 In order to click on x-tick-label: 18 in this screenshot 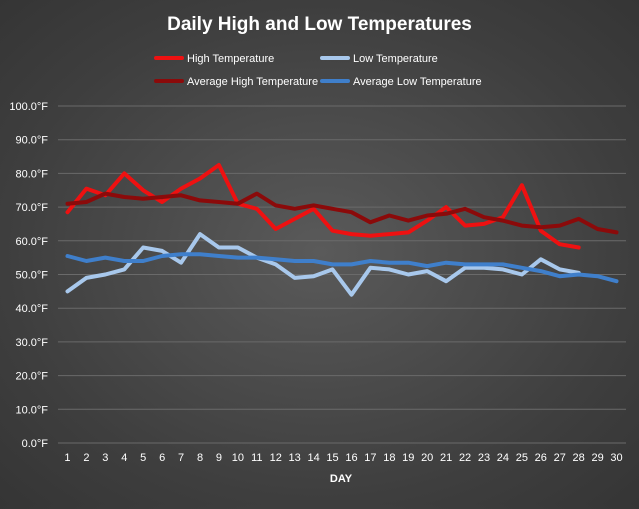, I will do `click(389, 458)`.